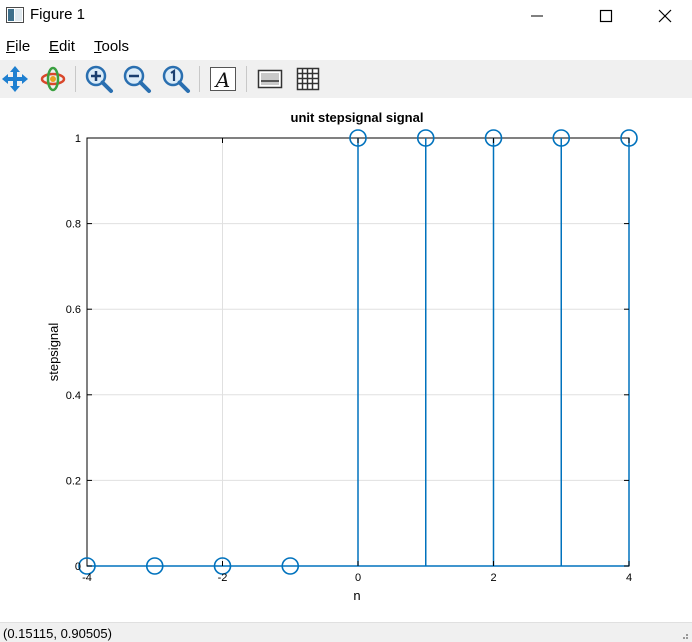 This screenshot has height=642, width=692. Describe the element at coordinates (346, 16) in the screenshot. I see `title-bar: Figure 1` at that location.